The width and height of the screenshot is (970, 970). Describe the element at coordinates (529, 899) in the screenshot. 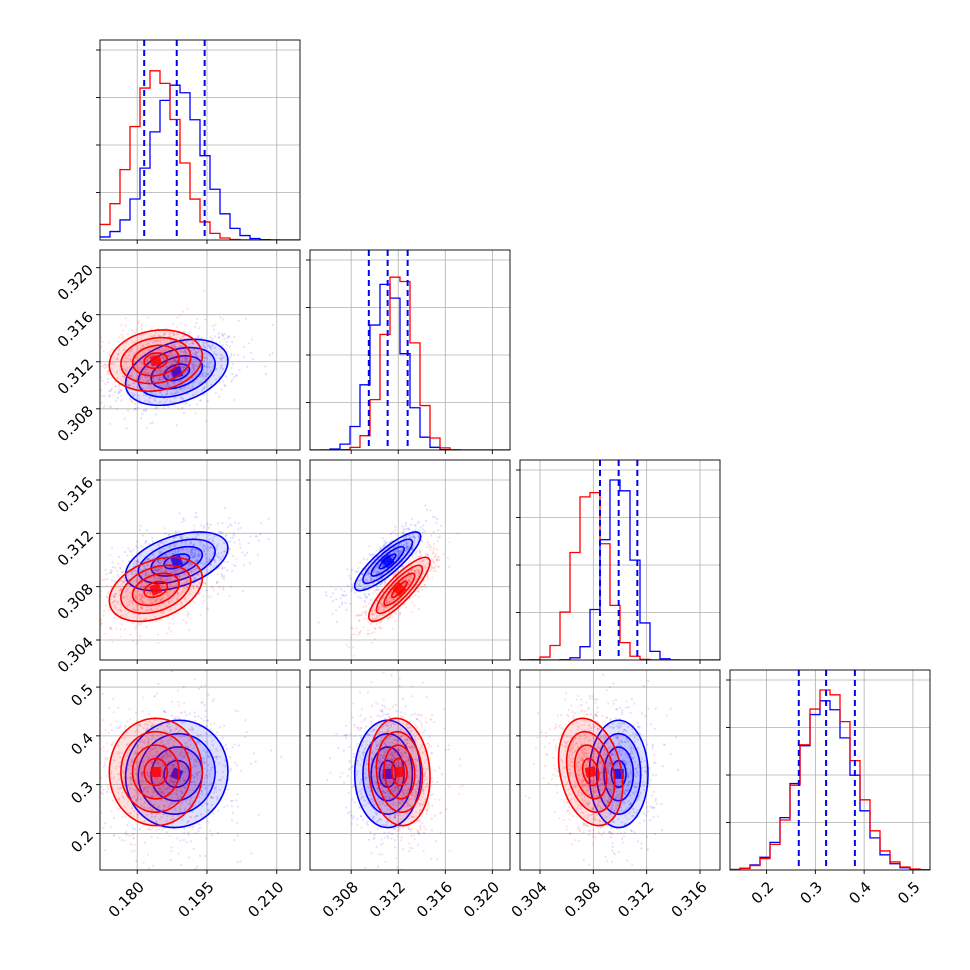

I see `x-tick-label: 0.304` at that location.